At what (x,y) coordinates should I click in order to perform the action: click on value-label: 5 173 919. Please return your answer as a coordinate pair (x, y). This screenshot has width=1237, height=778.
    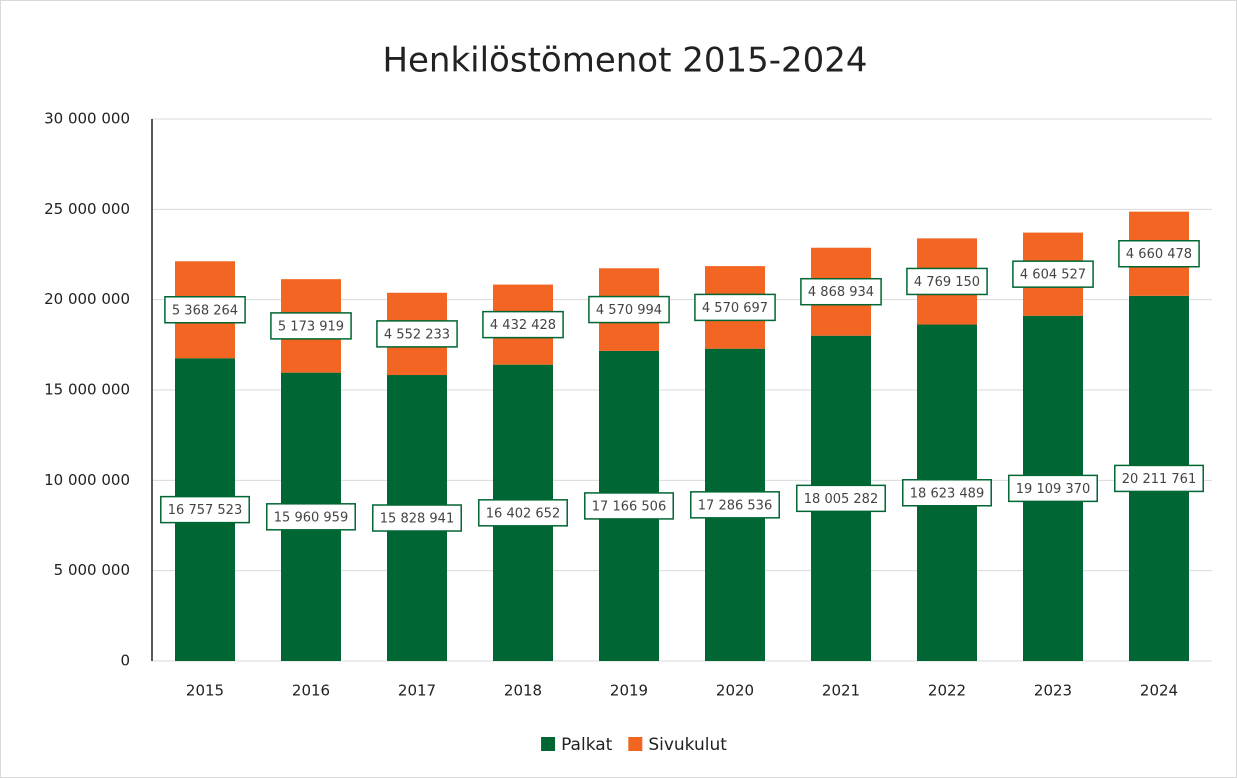
    Looking at the image, I should click on (311, 326).